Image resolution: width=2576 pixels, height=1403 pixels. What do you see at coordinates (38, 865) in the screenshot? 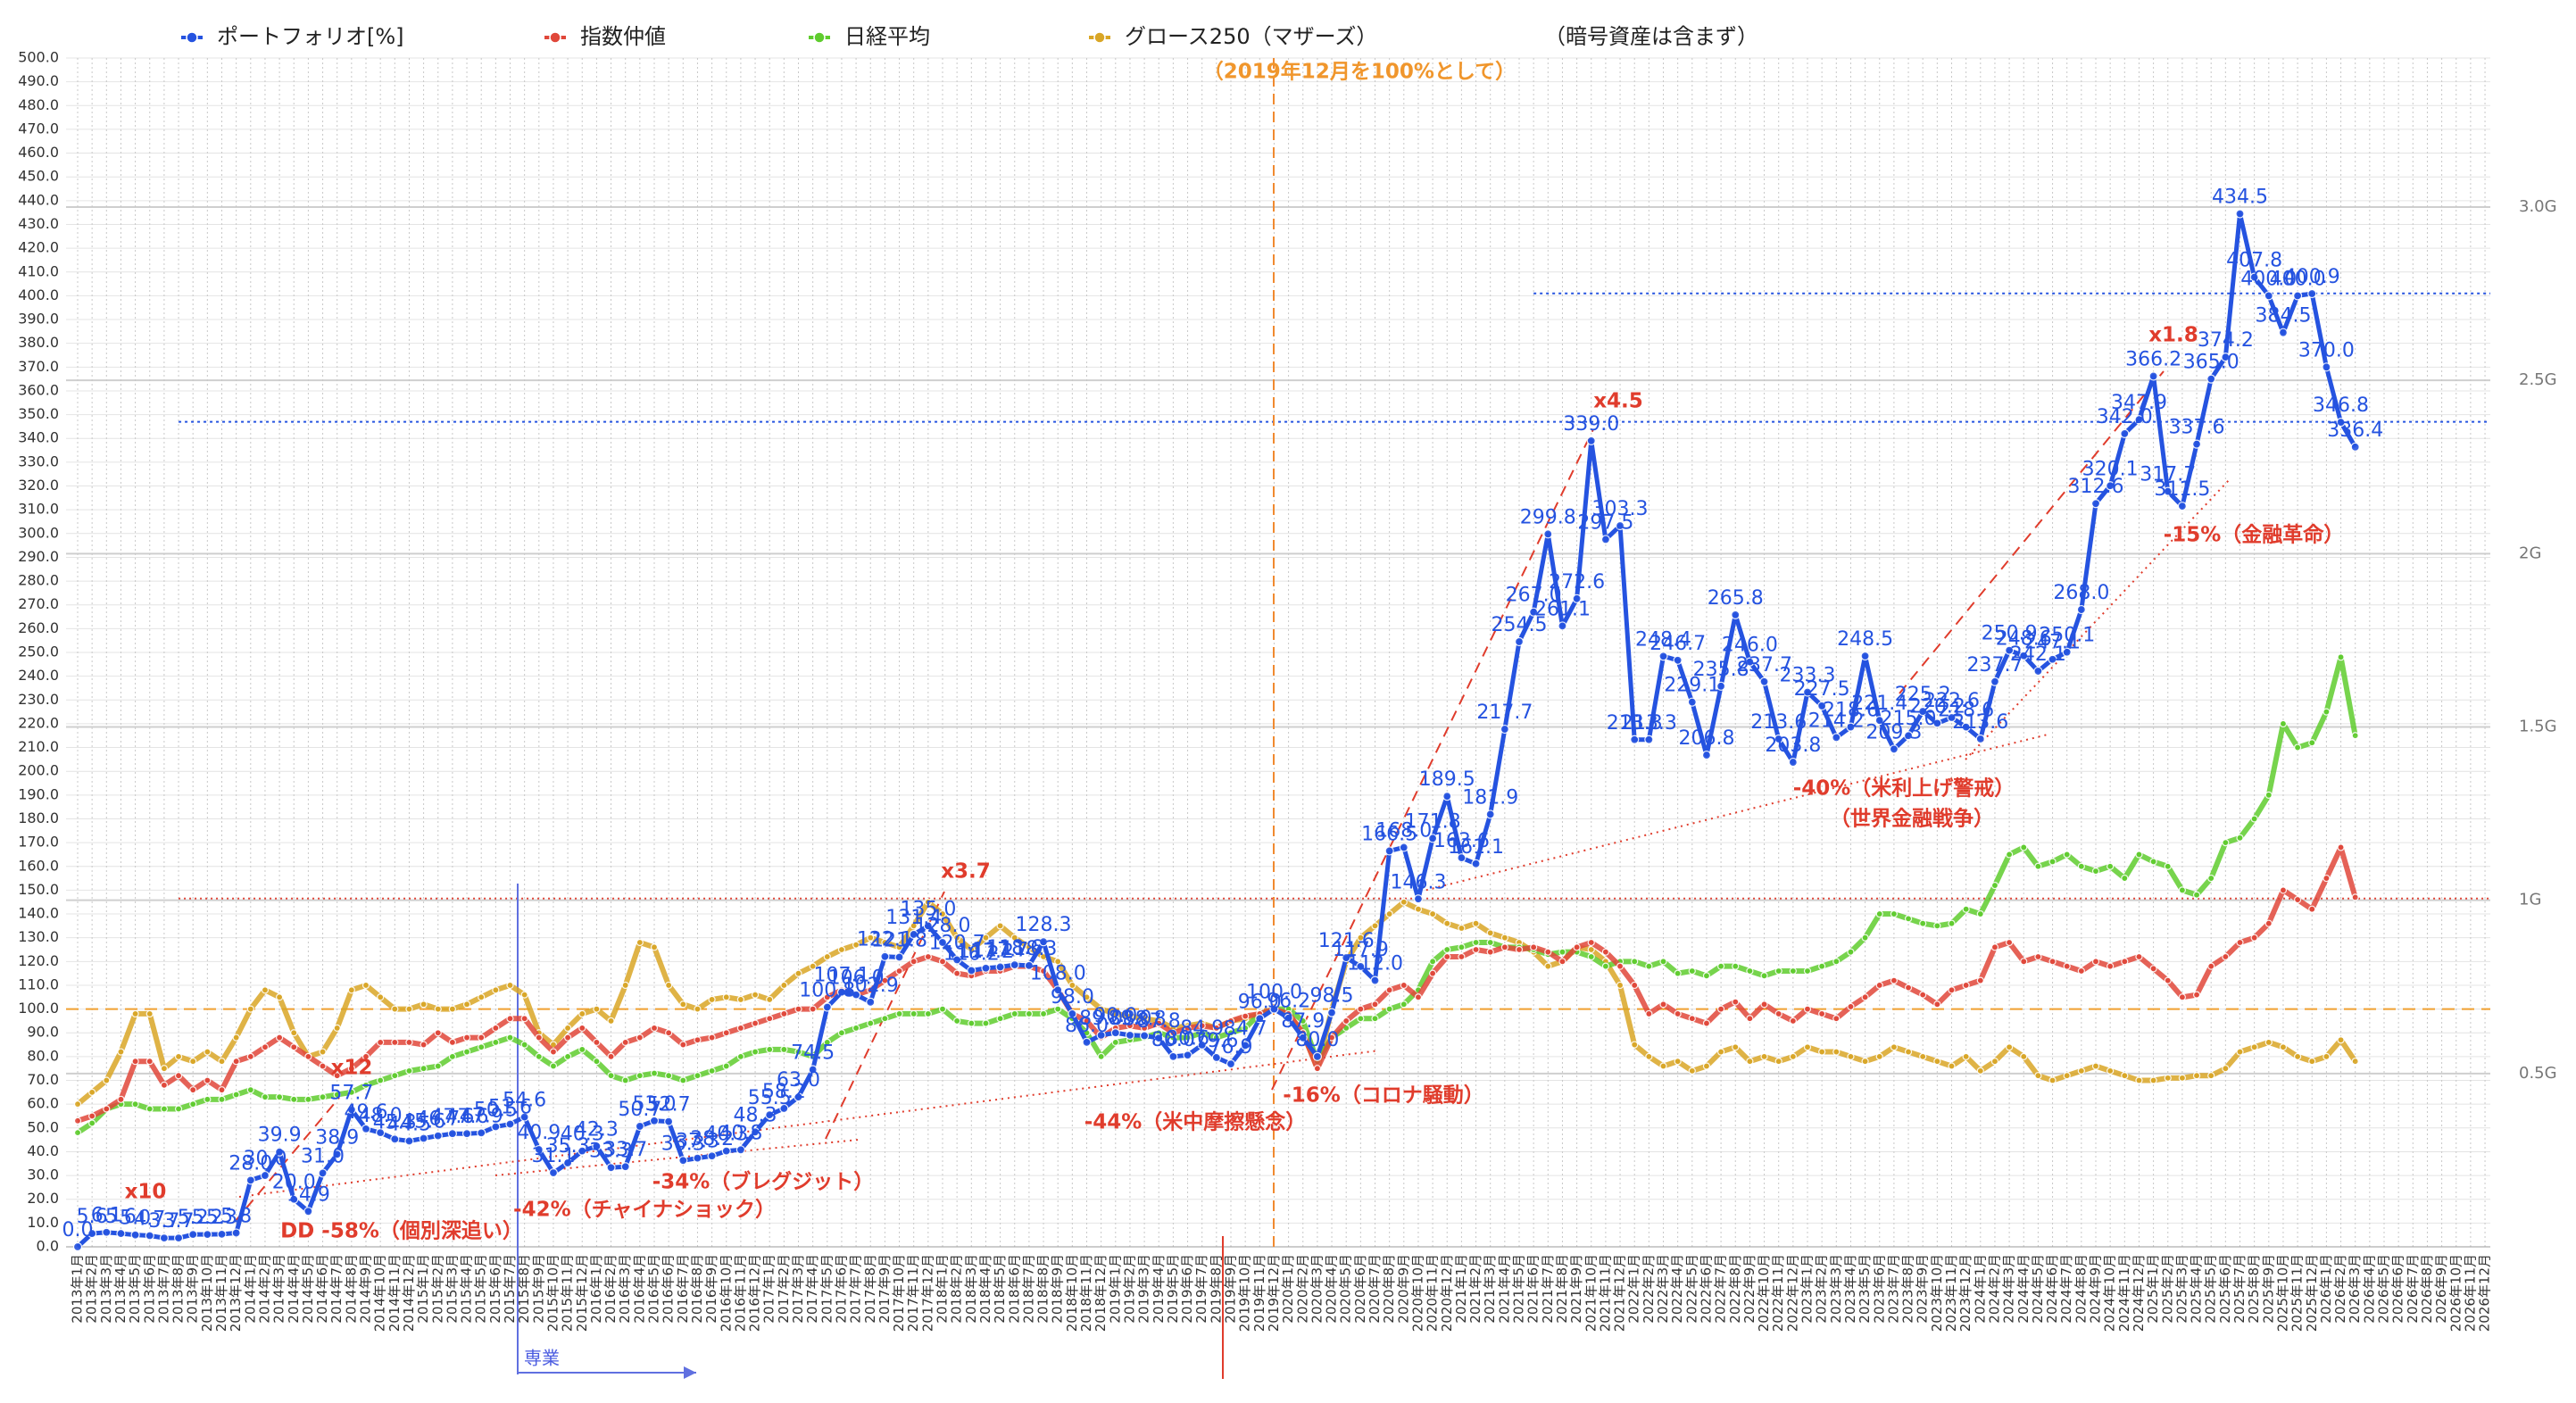
I see `y-tick-label: 160.0` at bounding box center [38, 865].